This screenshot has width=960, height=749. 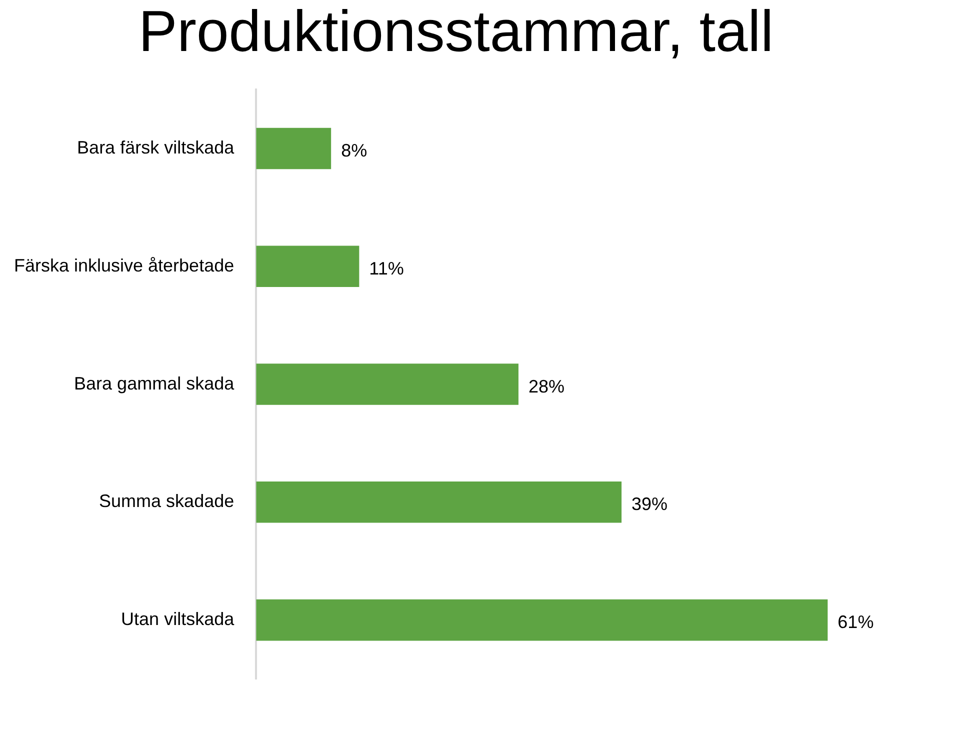 I want to click on data-label: 28%, so click(x=546, y=386).